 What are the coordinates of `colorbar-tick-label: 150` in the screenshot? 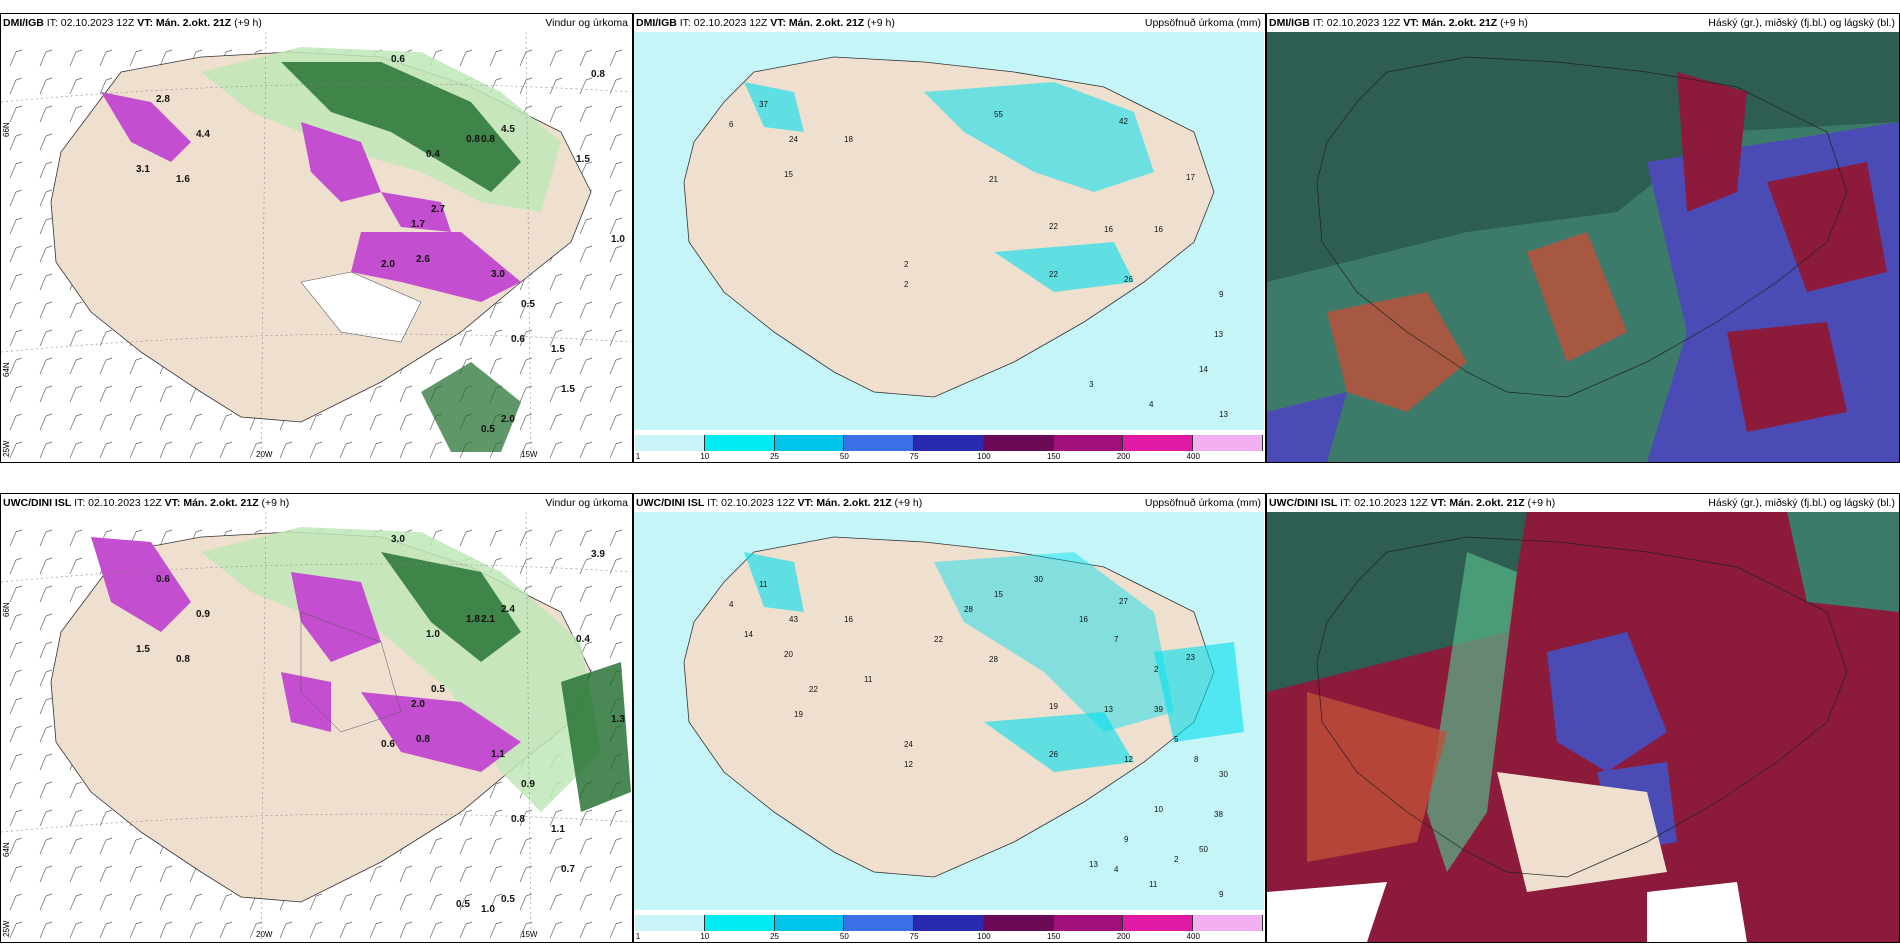 It's located at (1053, 456).